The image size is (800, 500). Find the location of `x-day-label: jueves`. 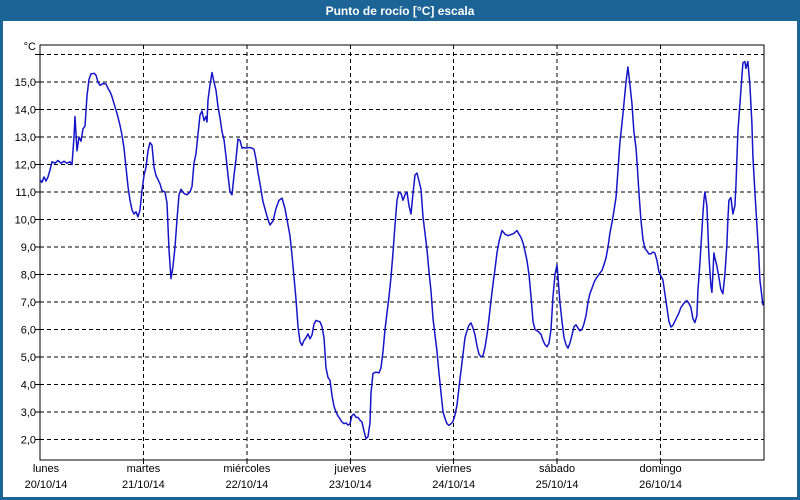

x-day-label: jueves is located at coordinates (349, 469).